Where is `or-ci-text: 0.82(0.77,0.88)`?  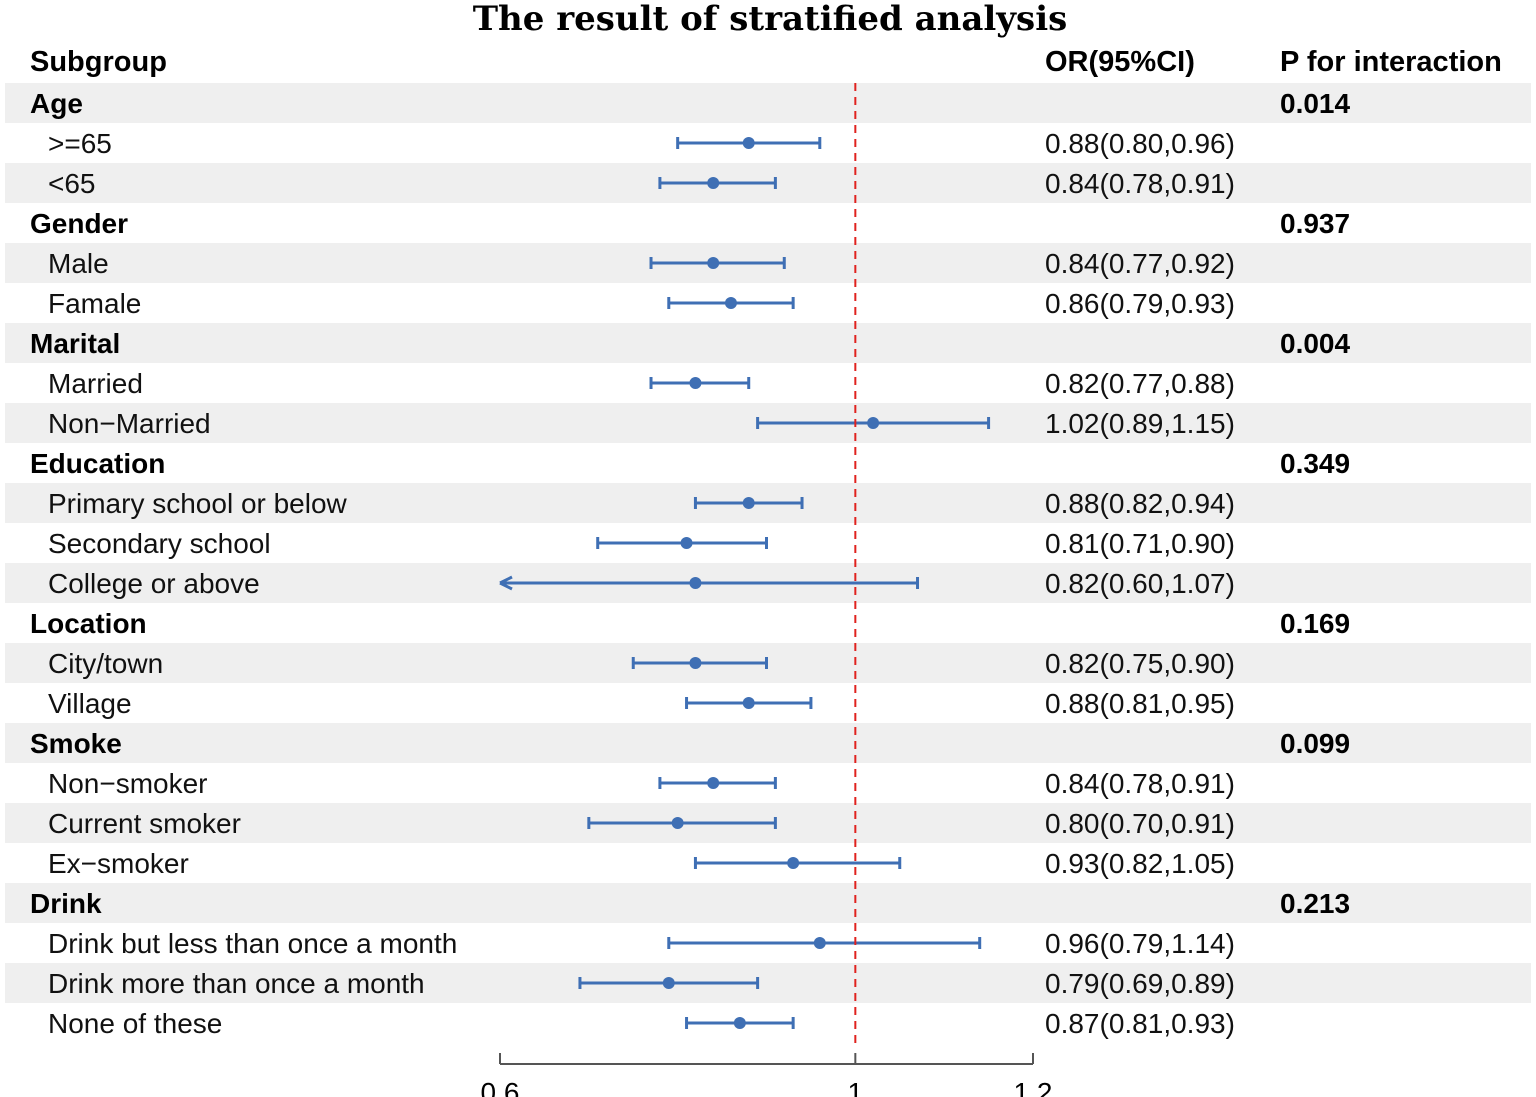
or-ci-text: 0.82(0.77,0.88) is located at coordinates (1140, 383).